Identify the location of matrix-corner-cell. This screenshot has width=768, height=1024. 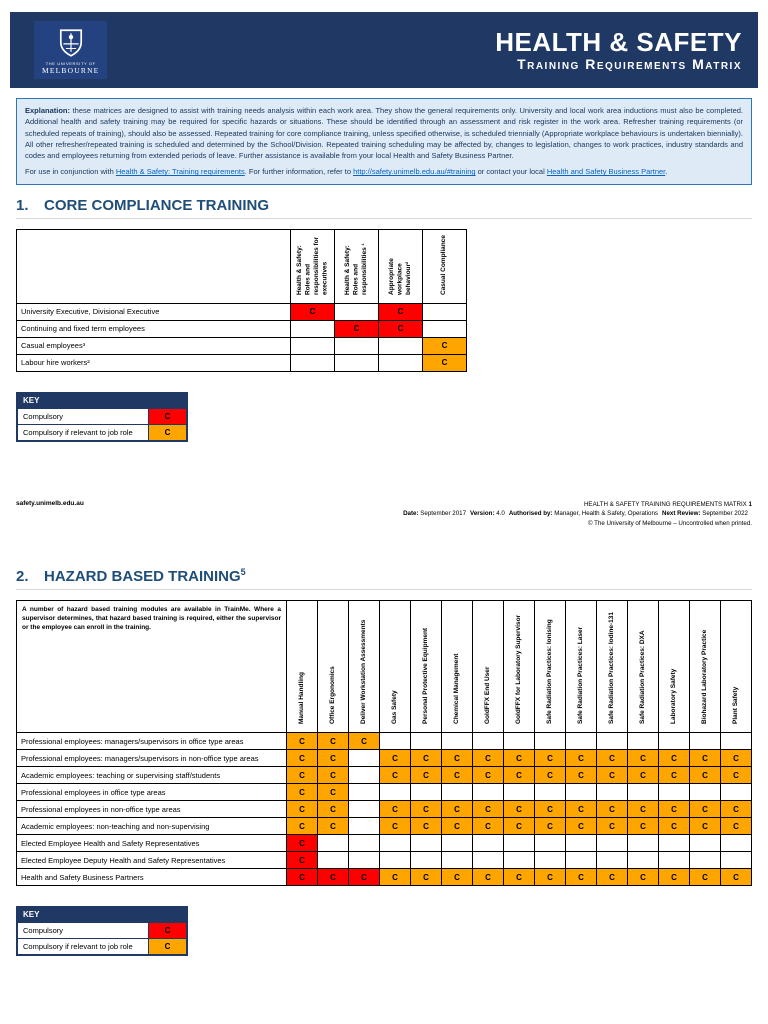
(153, 266).